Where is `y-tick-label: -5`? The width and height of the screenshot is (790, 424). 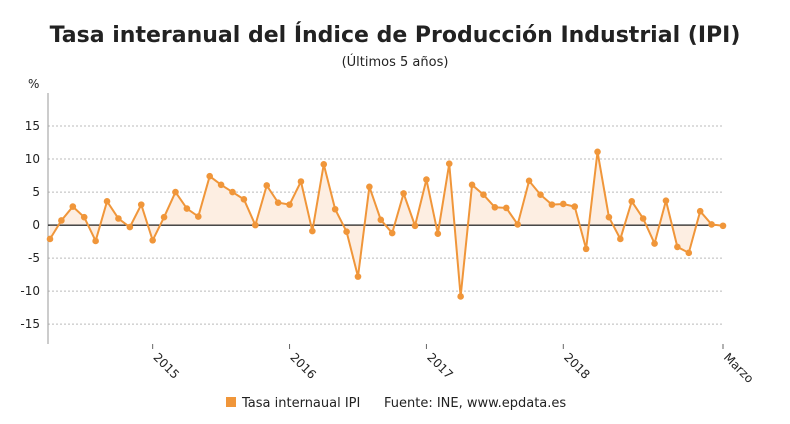 y-tick-label: -5 is located at coordinates (34, 258).